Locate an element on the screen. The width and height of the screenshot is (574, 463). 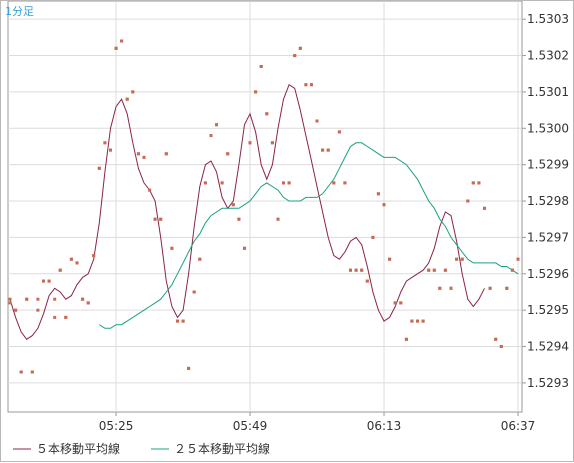
legend-label-ma25: ２５本移動平均線 is located at coordinates (222, 448).